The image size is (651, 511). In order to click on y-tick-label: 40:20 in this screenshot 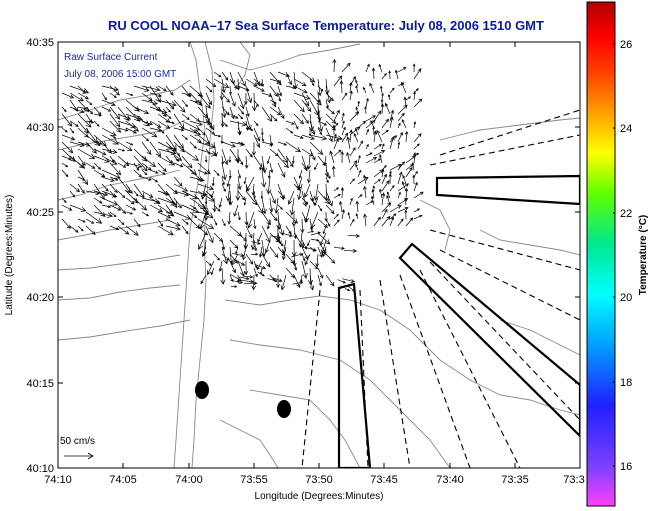, I will do `click(40, 298)`.